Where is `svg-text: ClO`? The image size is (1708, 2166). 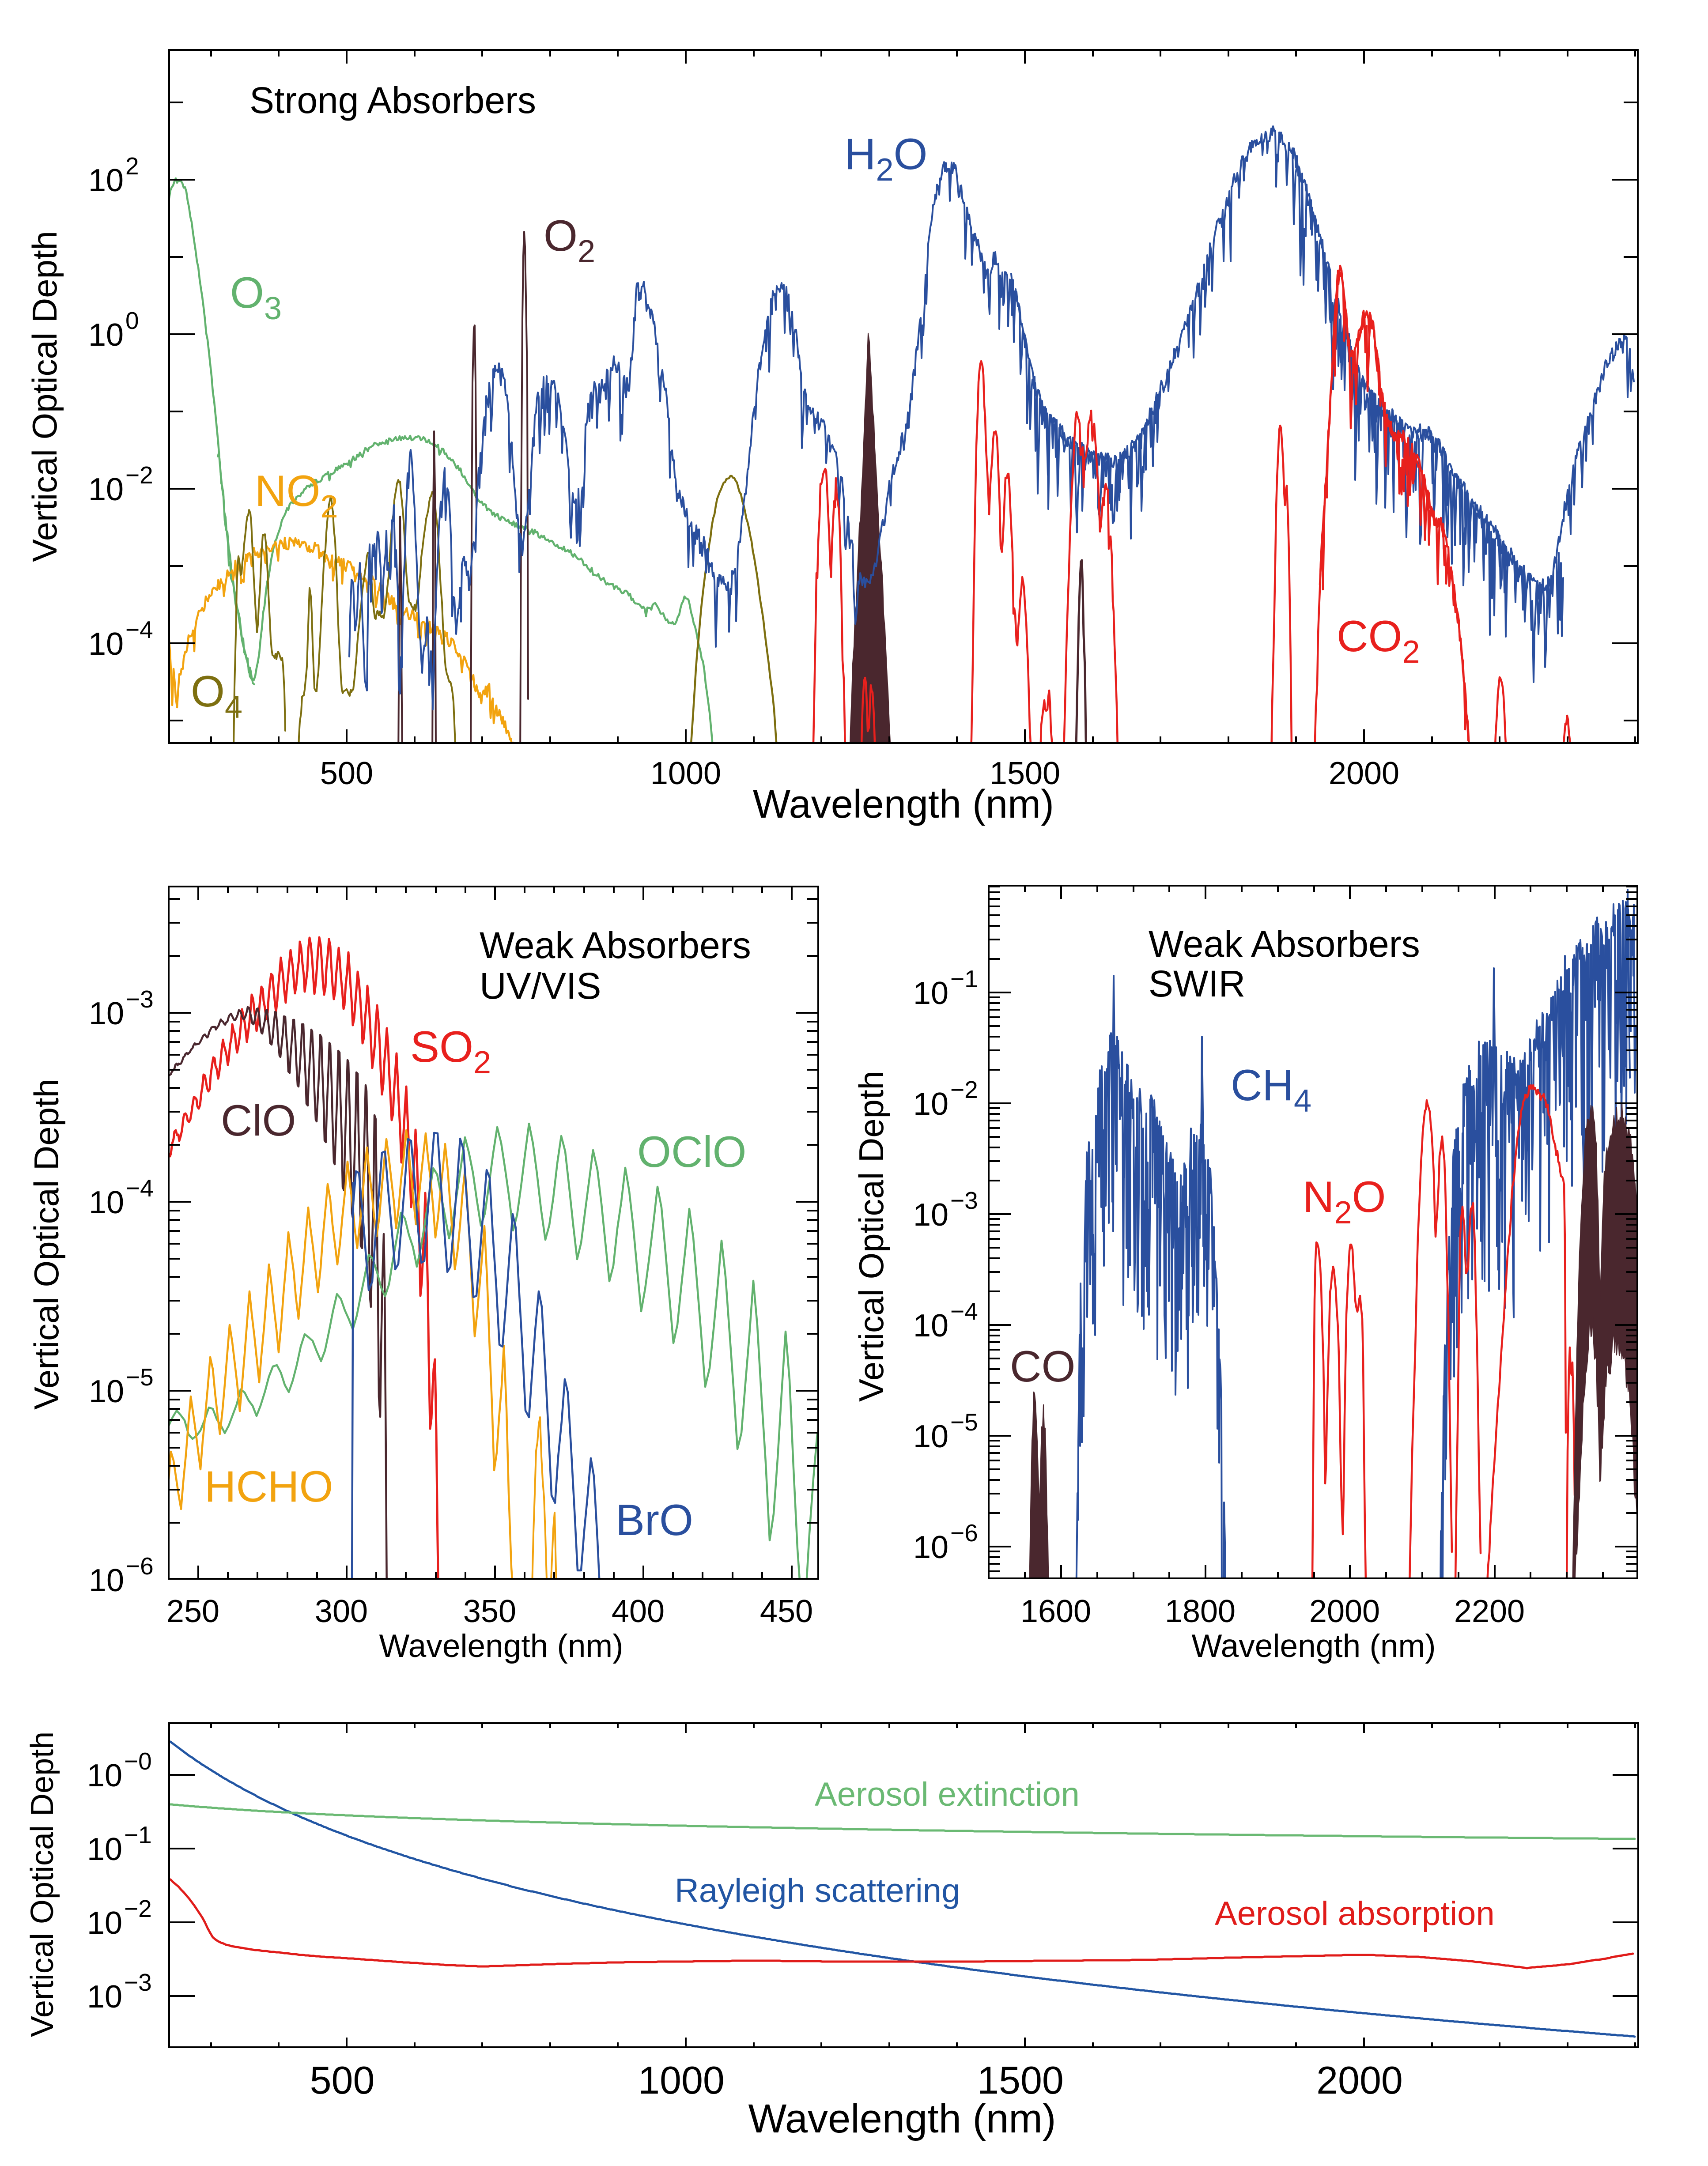 svg-text: ClO is located at coordinates (258, 1120).